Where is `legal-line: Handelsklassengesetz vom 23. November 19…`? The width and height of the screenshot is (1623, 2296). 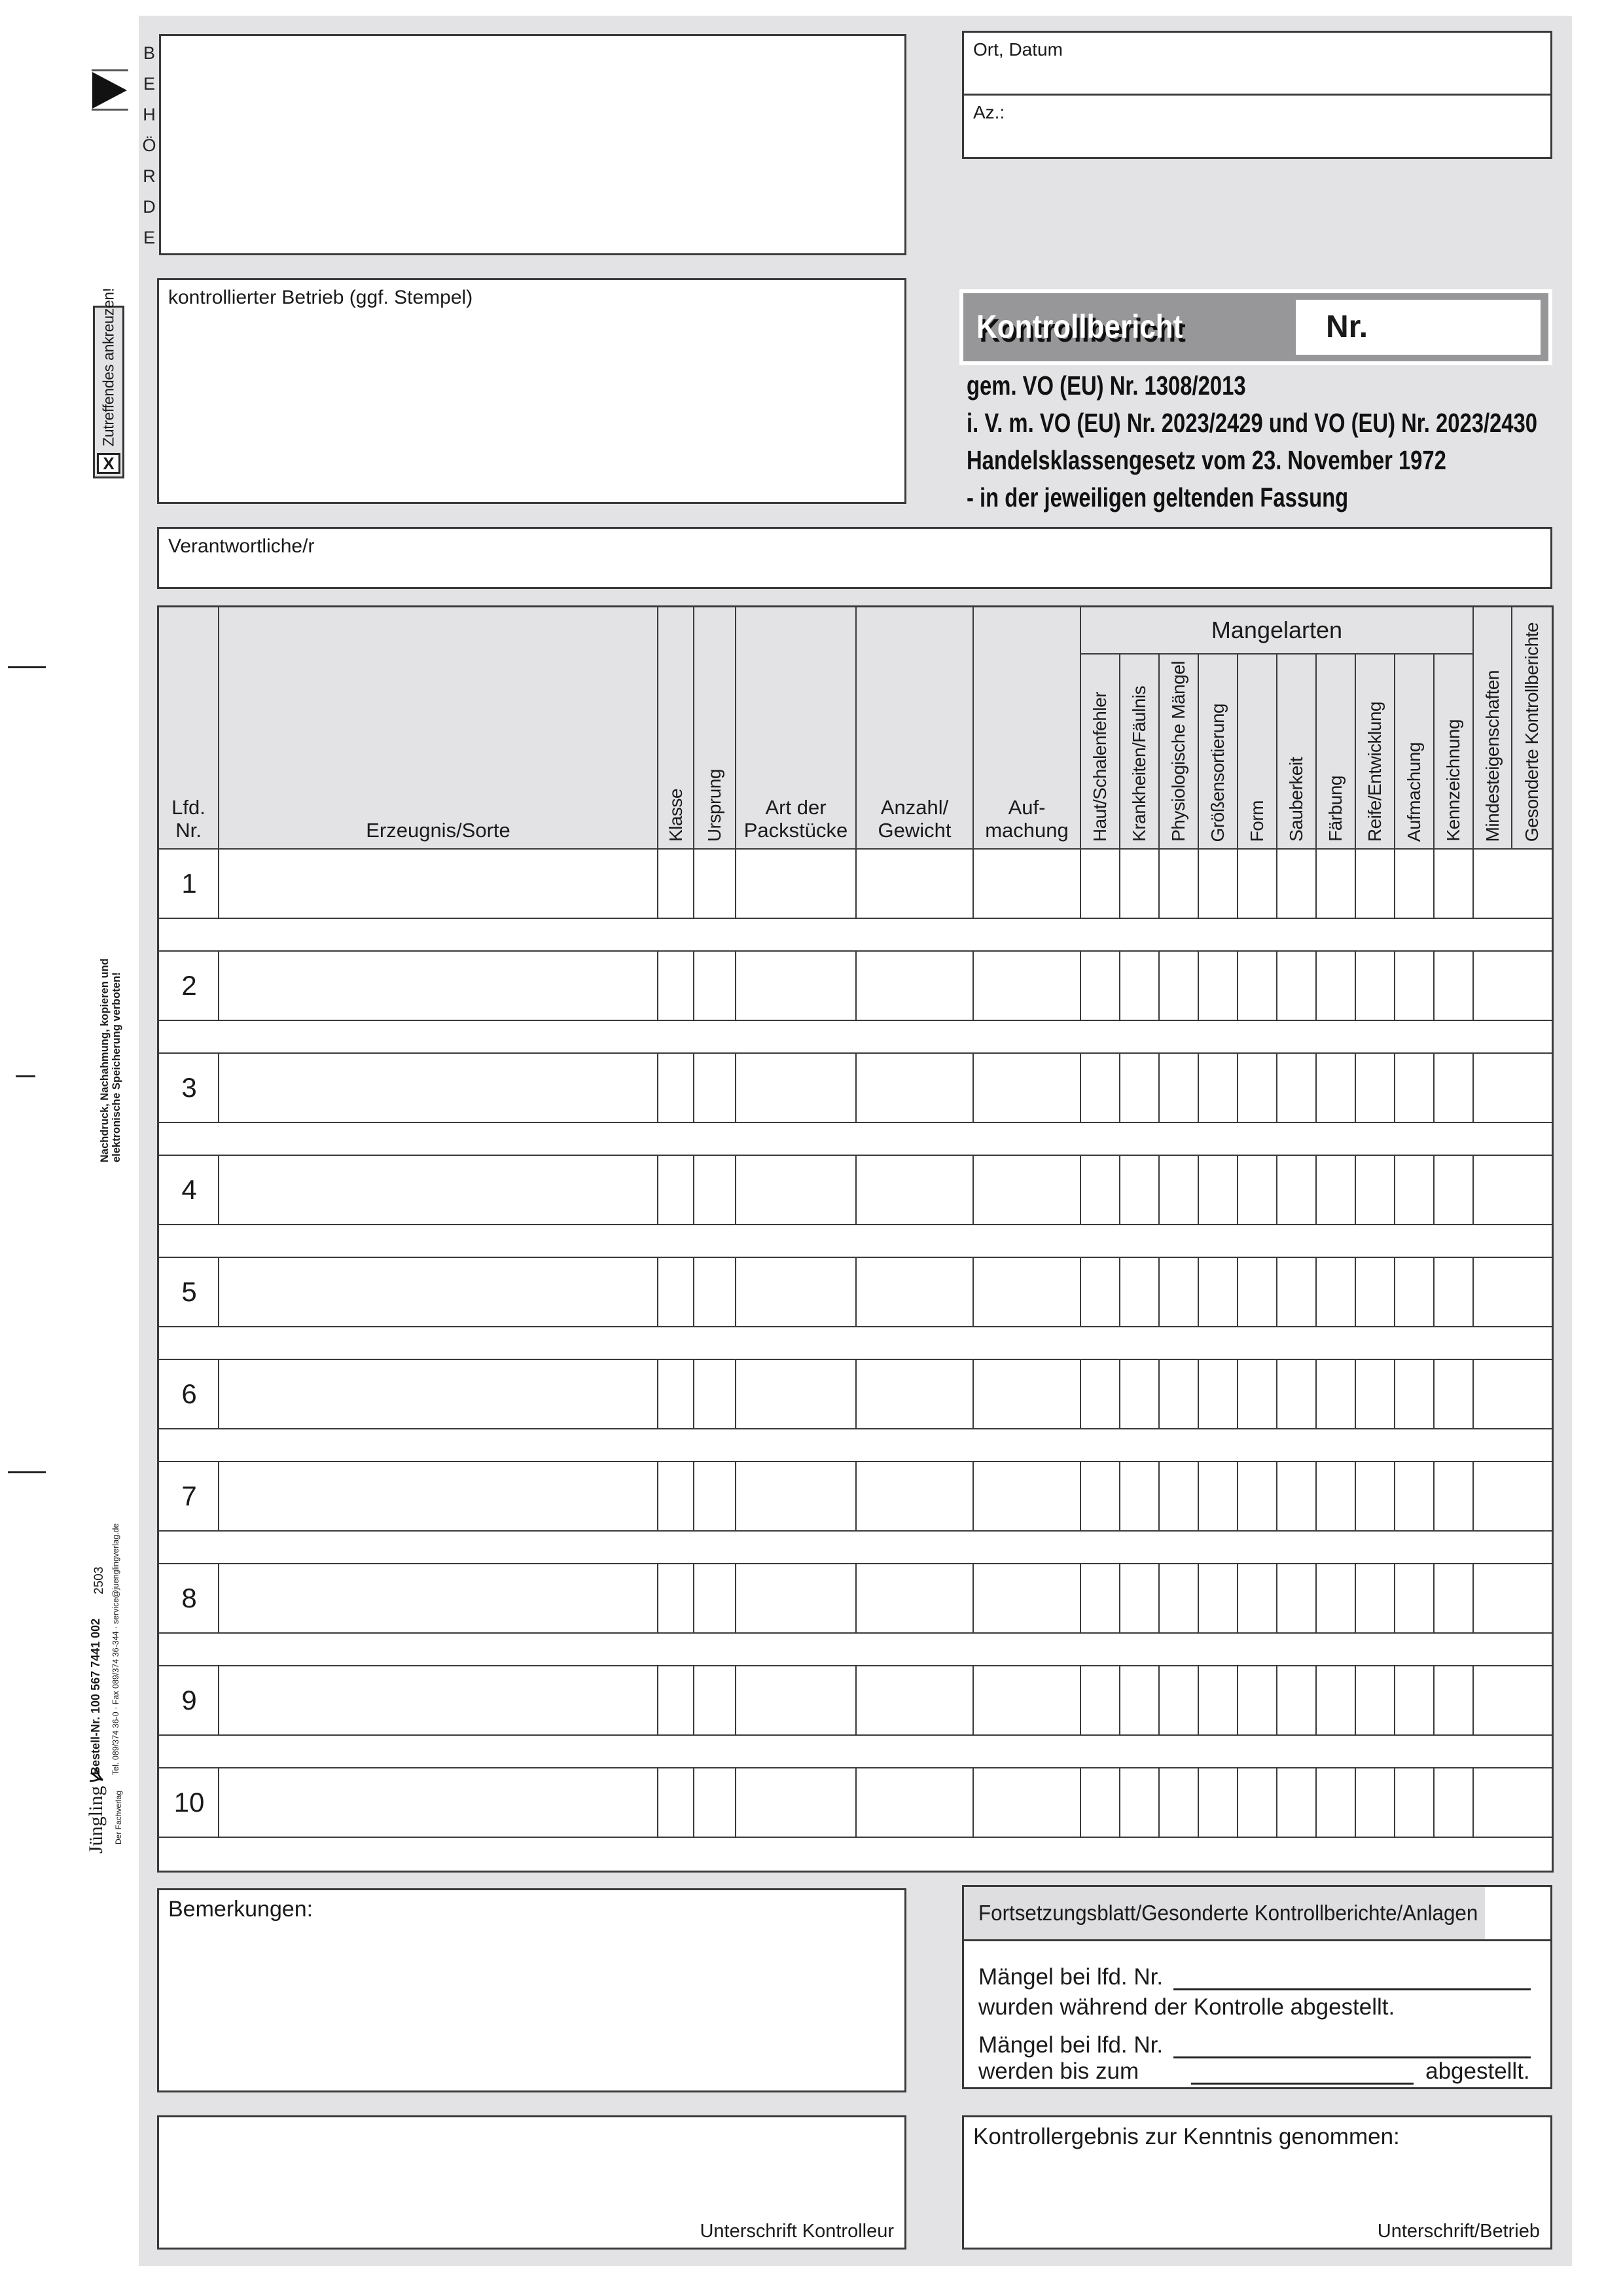 legal-line: Handelsklassengesetz vom 23. November 19… is located at coordinates (1206, 460).